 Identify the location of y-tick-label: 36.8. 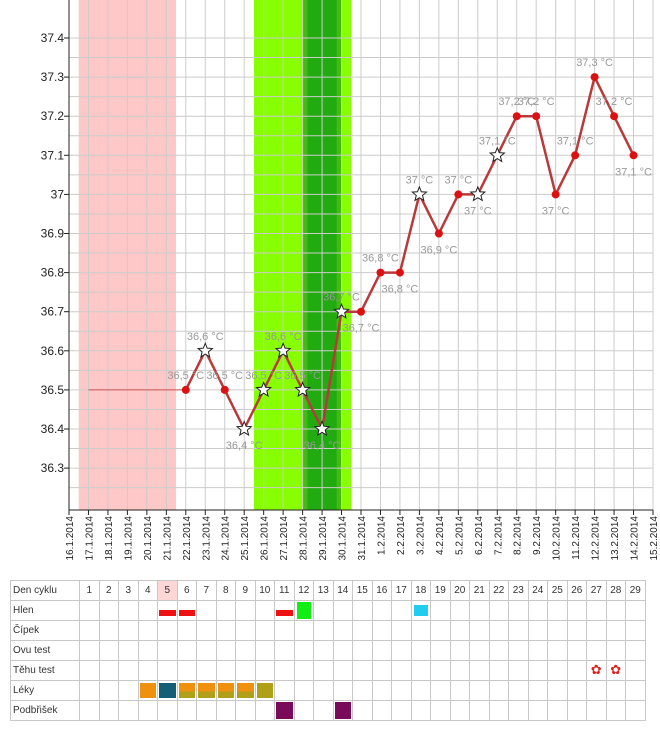
(53, 273).